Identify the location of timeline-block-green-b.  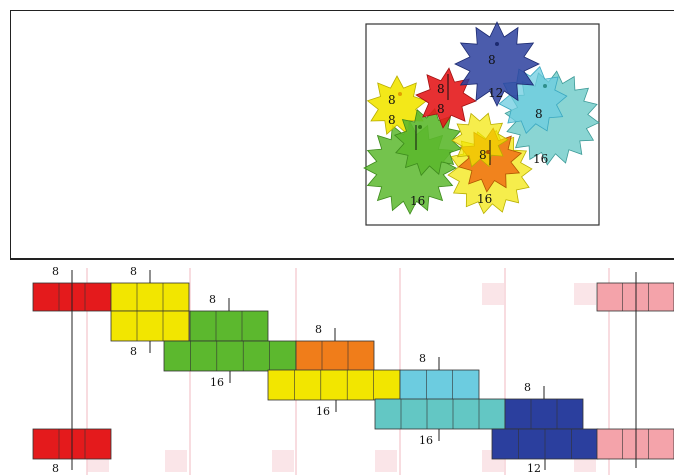
(230, 356).